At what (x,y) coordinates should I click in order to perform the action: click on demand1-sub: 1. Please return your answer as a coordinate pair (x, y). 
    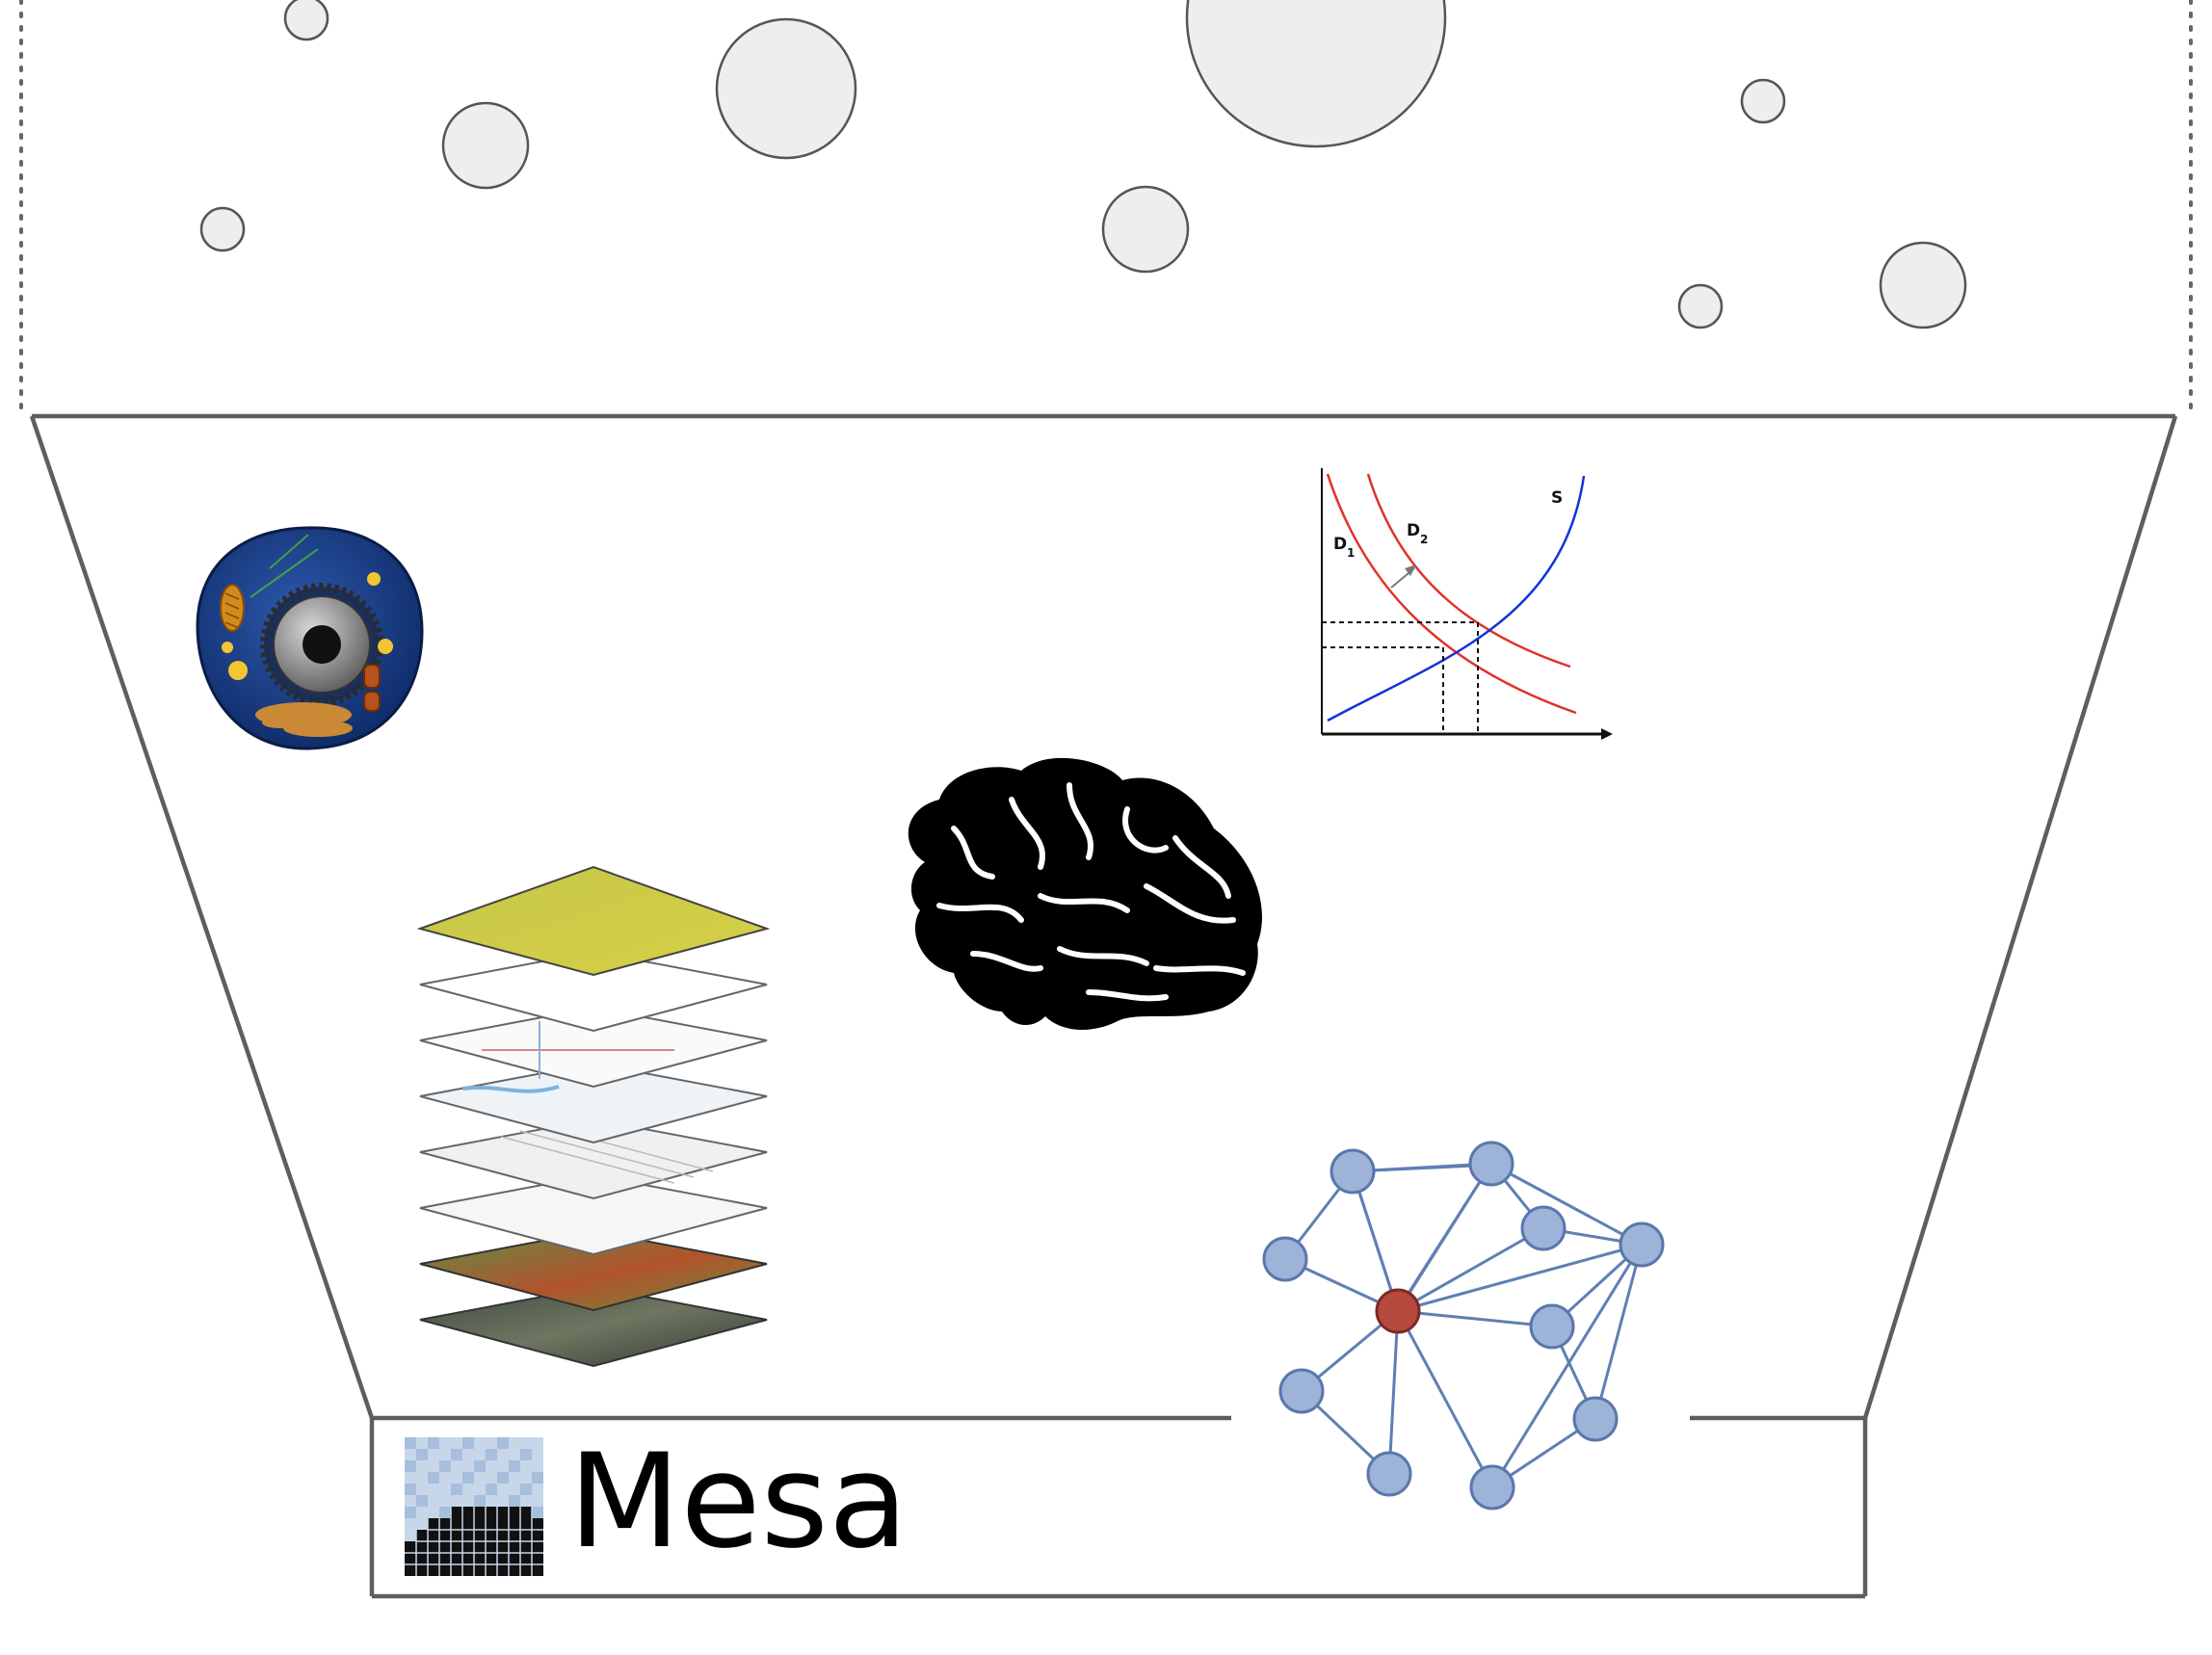
    Looking at the image, I should click on (1351, 553).